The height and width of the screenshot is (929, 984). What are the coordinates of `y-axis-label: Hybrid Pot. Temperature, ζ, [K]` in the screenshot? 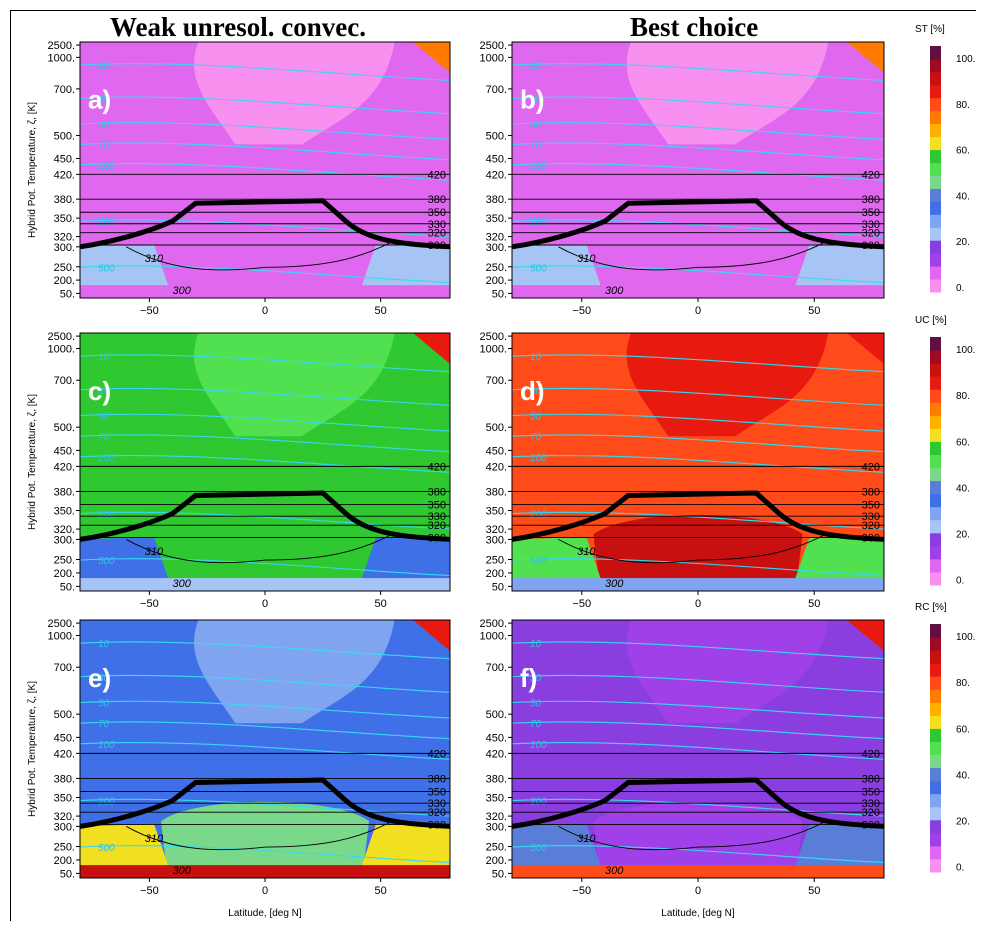 It's located at (32, 462).